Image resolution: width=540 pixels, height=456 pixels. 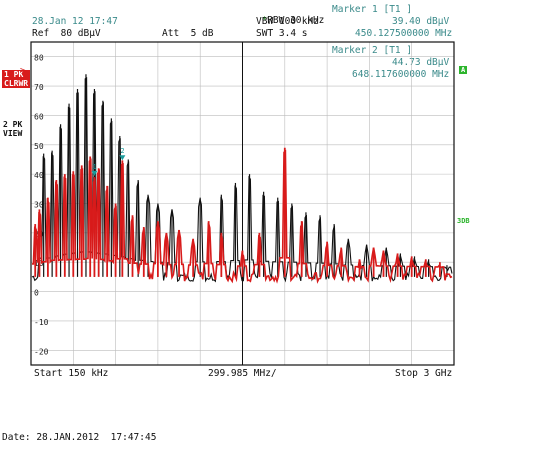 I want to click on marker2-level: 44.73 dBµV, so click(x=421, y=62).